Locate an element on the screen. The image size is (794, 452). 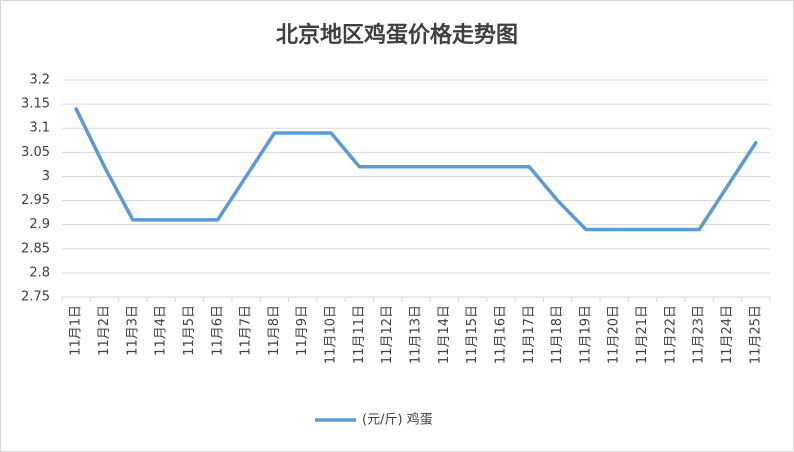
x-tick-label: 11月12日 is located at coordinates (387, 334).